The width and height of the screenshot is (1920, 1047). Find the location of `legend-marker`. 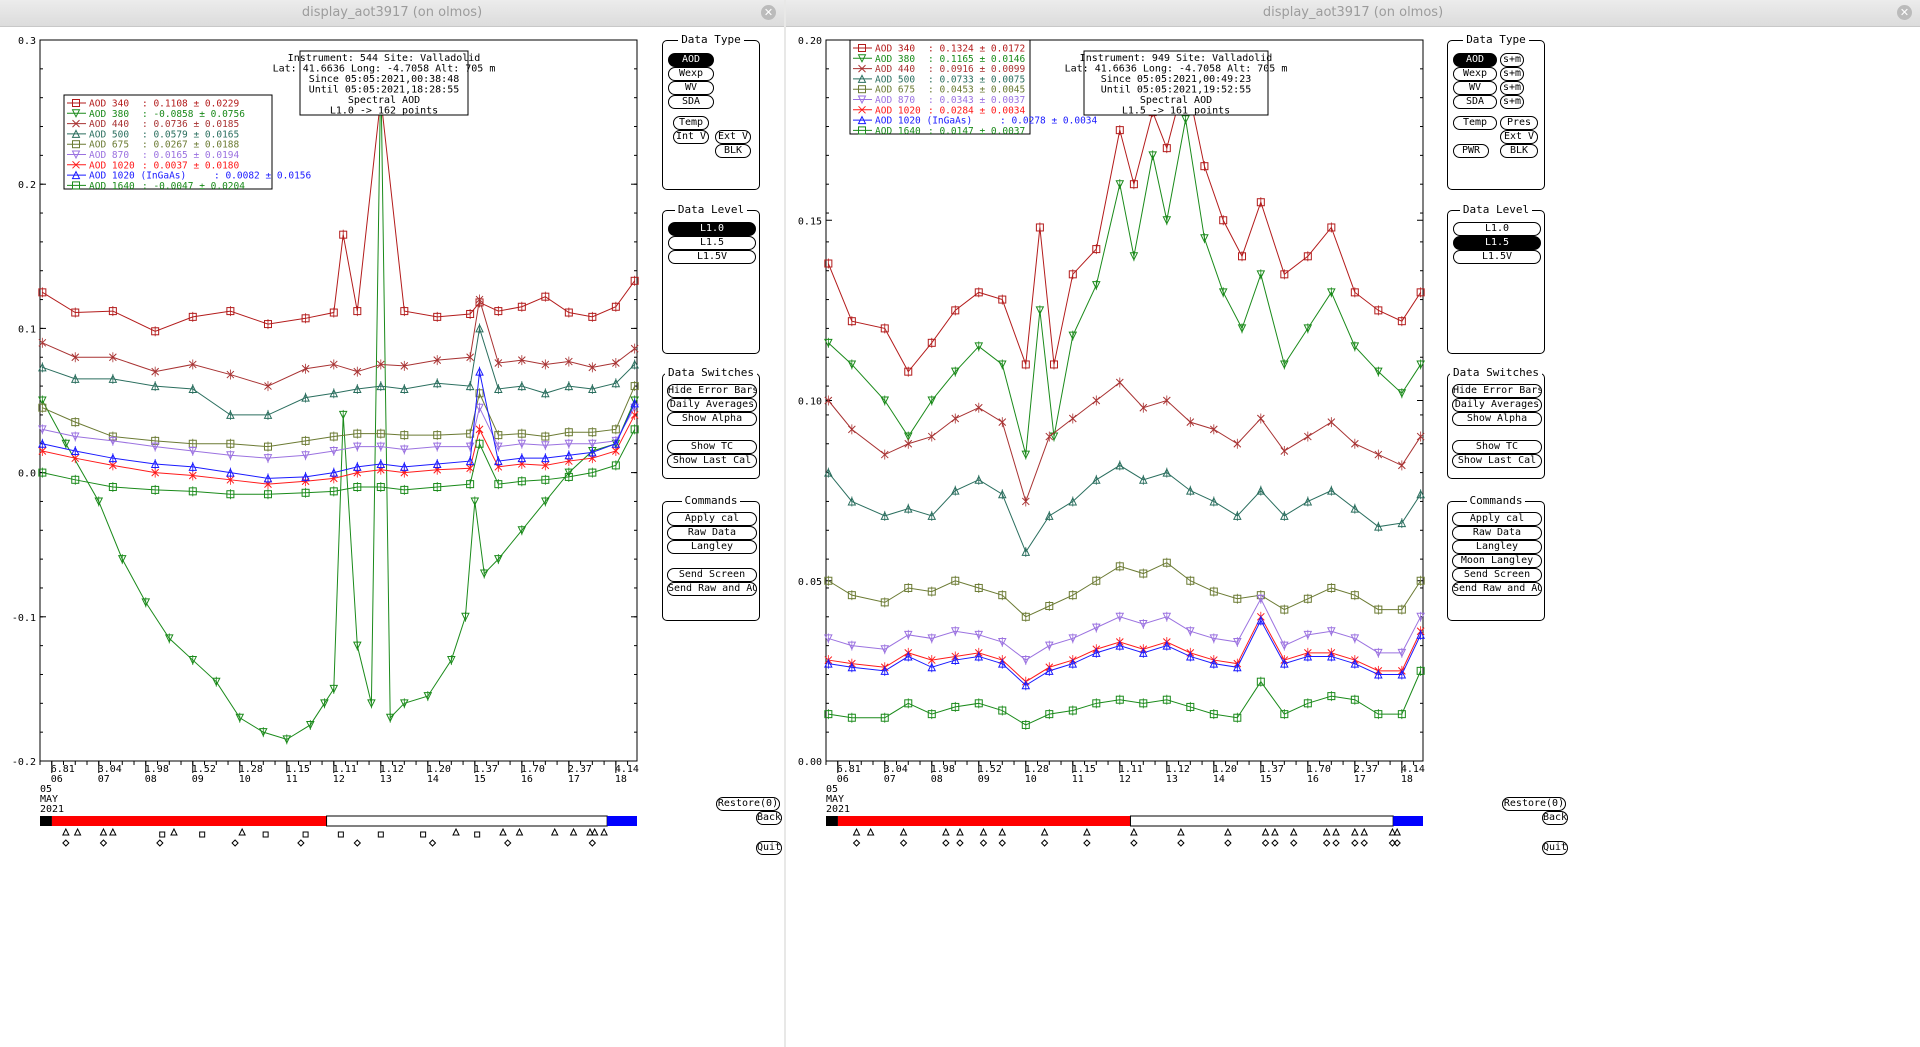

legend-marker is located at coordinates (862, 58).